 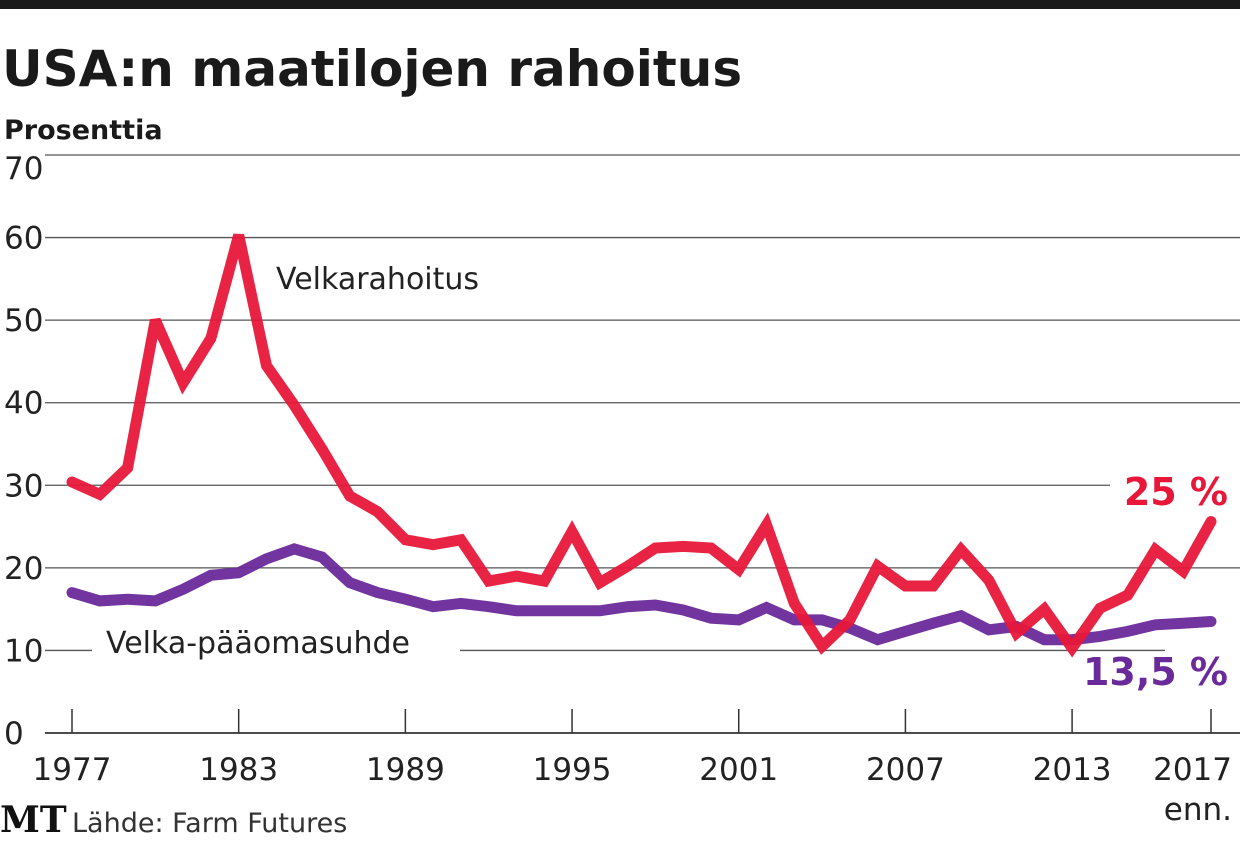 I want to click on x-tick-label: 2001, so click(x=738, y=770).